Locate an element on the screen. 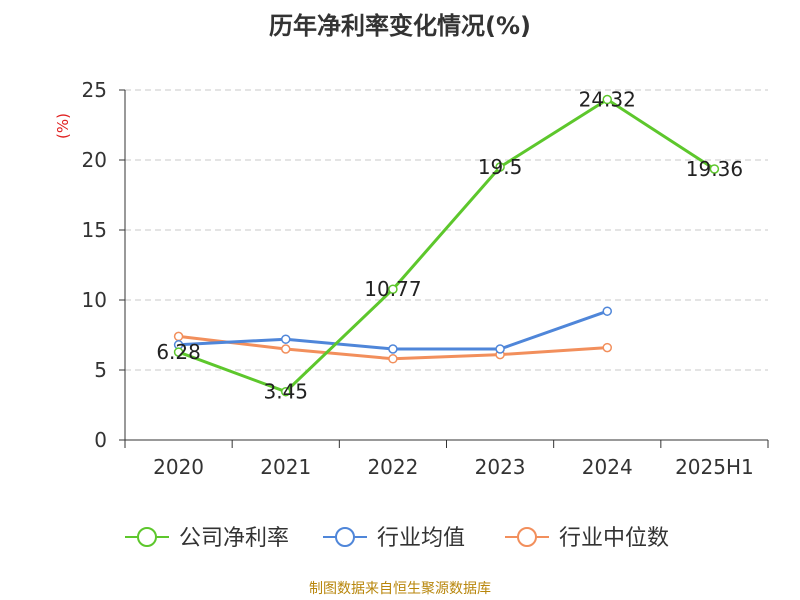 Image resolution: width=800 pixels, height=600 pixels. x-tick-label: 2024 is located at coordinates (607, 467).